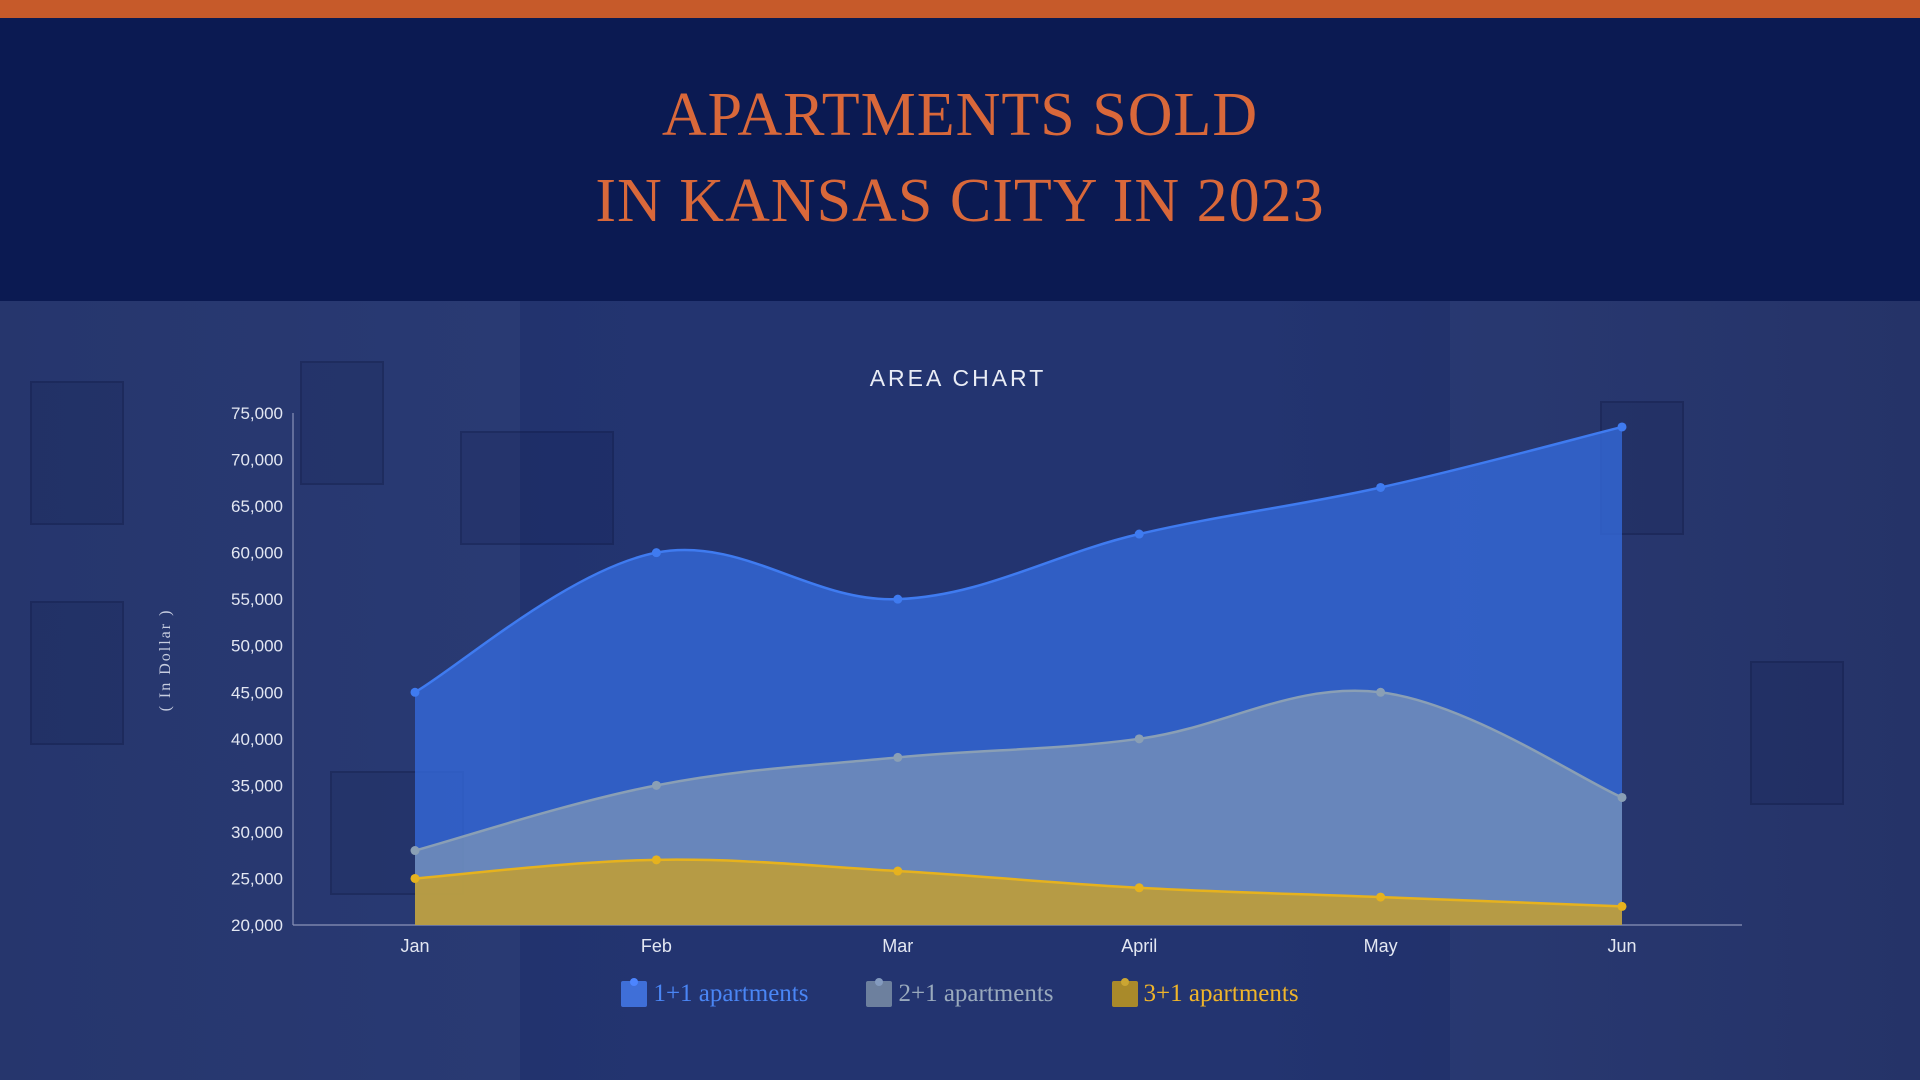 This screenshot has width=1920, height=1080. What do you see at coordinates (898, 757) in the screenshot?
I see `series-2-point-mar` at bounding box center [898, 757].